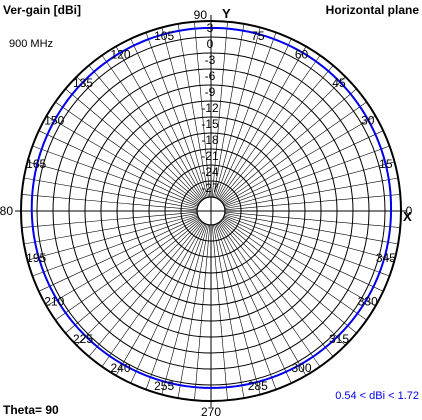  I want to click on angle-tick-label: 75, so click(258, 36).